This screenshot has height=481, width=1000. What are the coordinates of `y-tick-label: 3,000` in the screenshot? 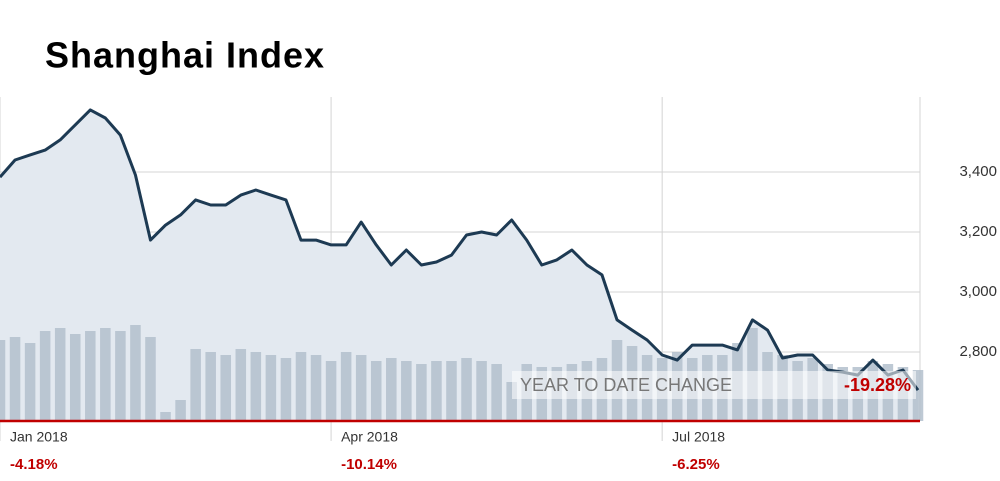 It's located at (978, 291).